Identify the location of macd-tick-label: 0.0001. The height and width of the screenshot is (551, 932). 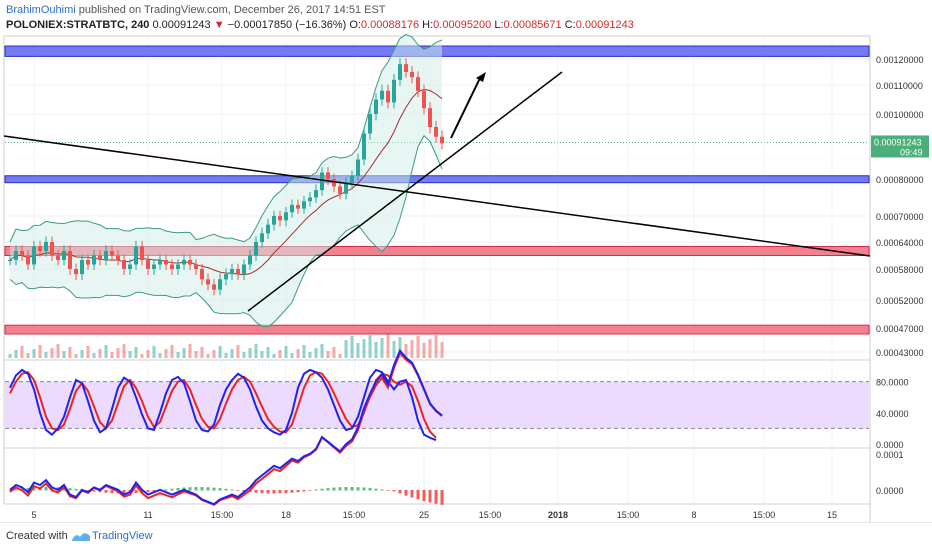
(890, 455).